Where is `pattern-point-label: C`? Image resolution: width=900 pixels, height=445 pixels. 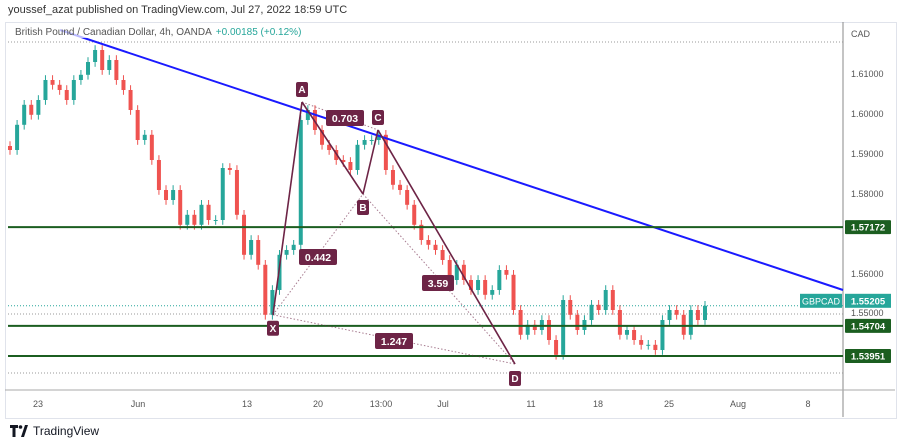 pattern-point-label: C is located at coordinates (377, 118).